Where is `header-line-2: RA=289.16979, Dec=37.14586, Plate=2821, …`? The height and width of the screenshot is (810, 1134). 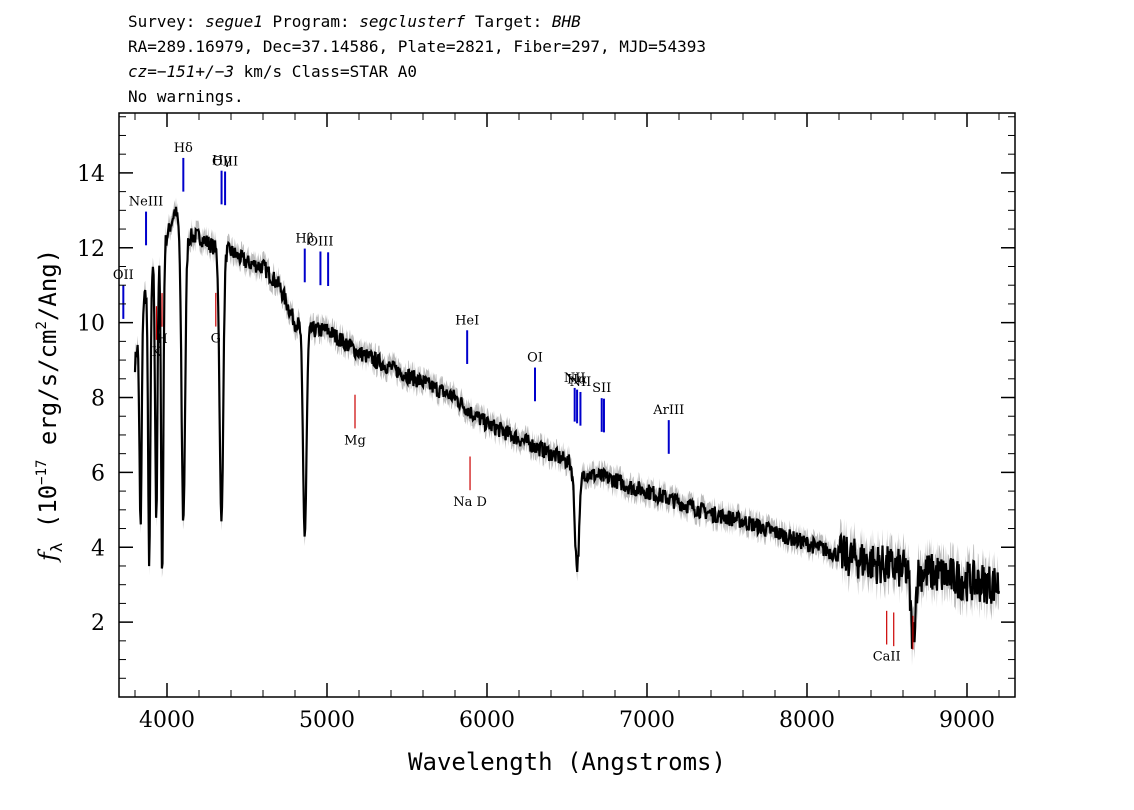
header-line-2: RA=289.16979, Dec=37.14586, Plate=2821, … is located at coordinates (417, 46).